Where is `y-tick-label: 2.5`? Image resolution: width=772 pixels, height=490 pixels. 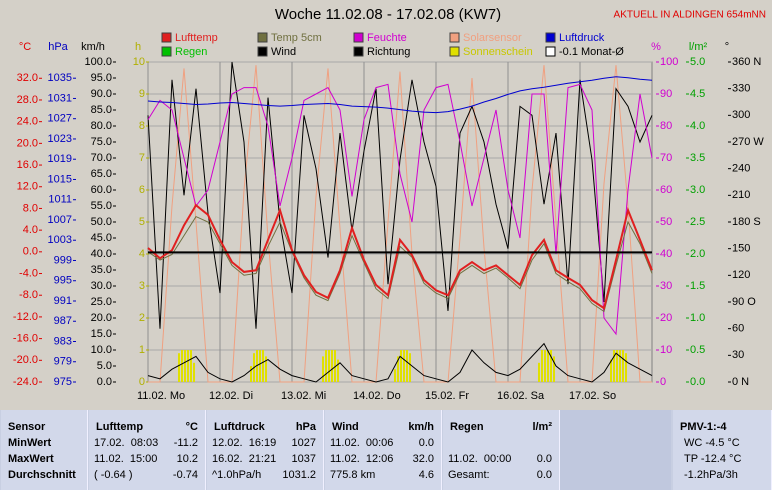
y-tick-label: 2.5 is located at coordinates (697, 222).